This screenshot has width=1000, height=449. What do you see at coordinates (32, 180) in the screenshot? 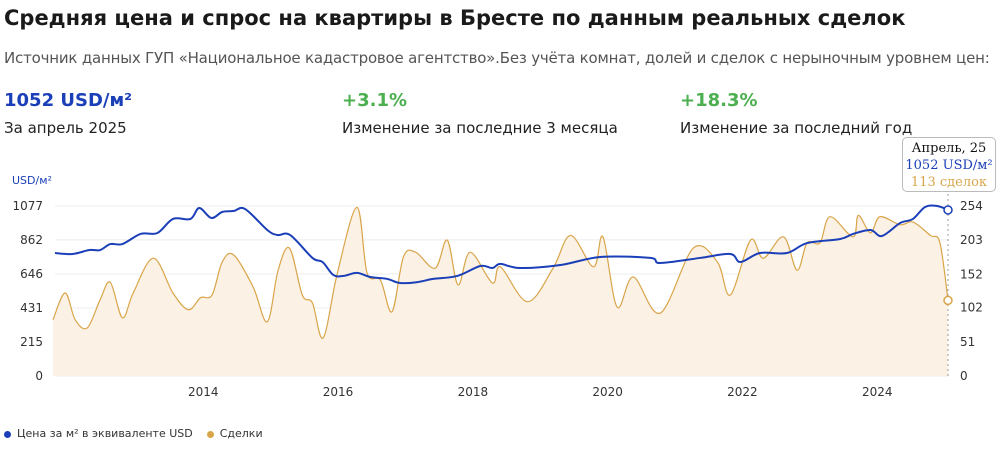
I see `left-axis-label: USD/м²` at bounding box center [32, 180].